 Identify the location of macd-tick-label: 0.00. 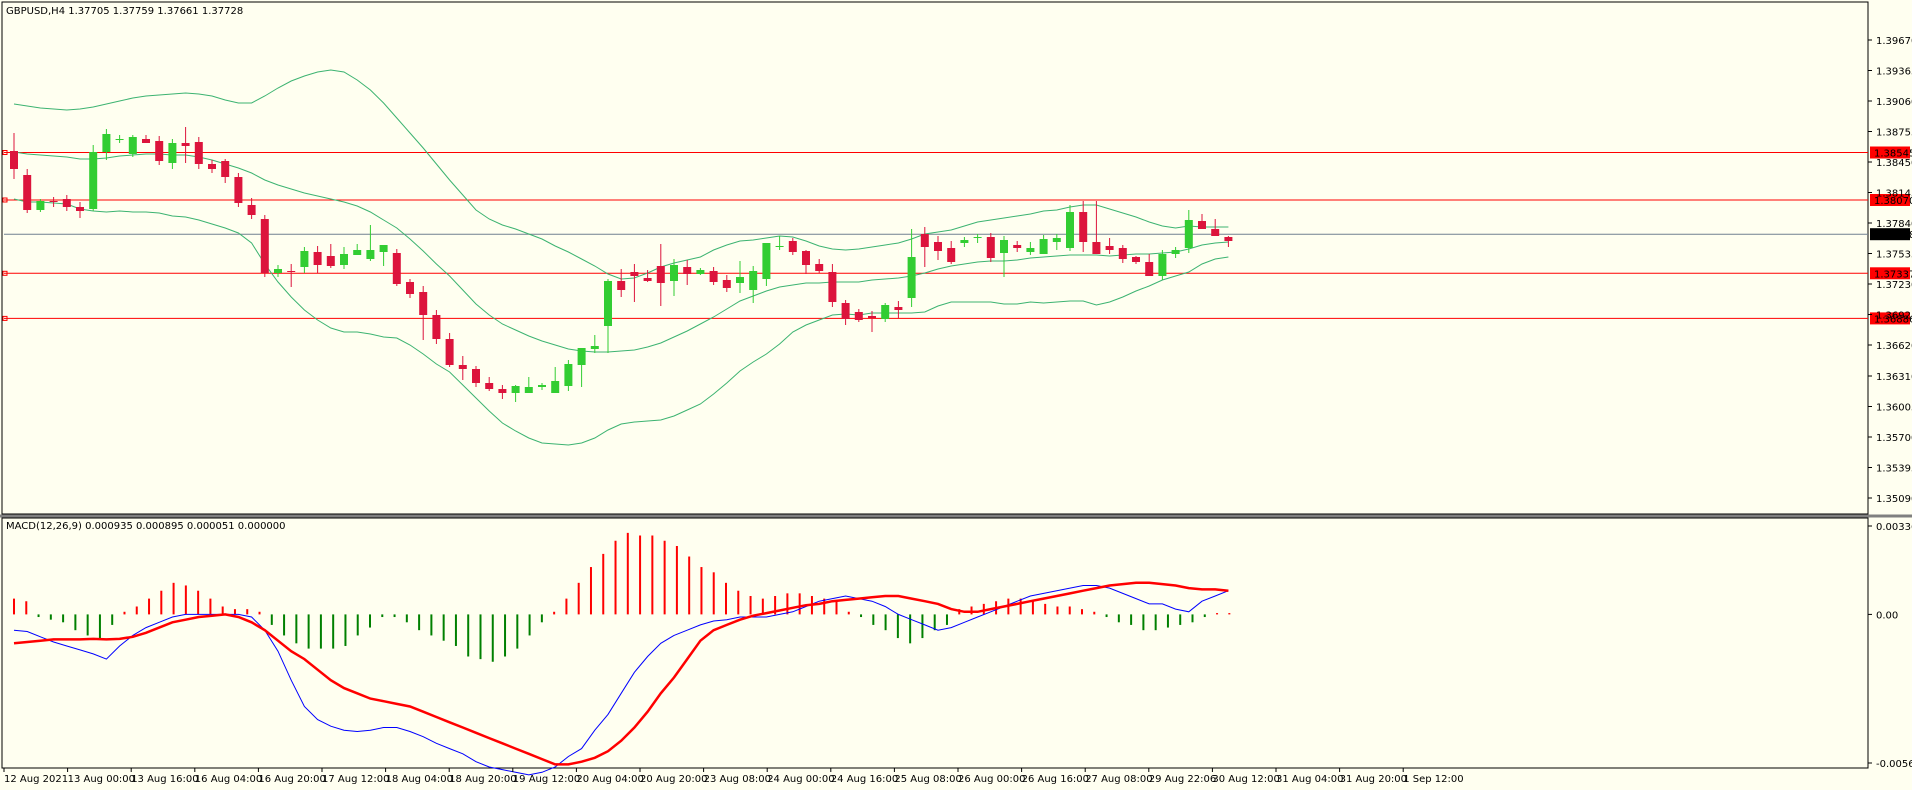
(1887, 615).